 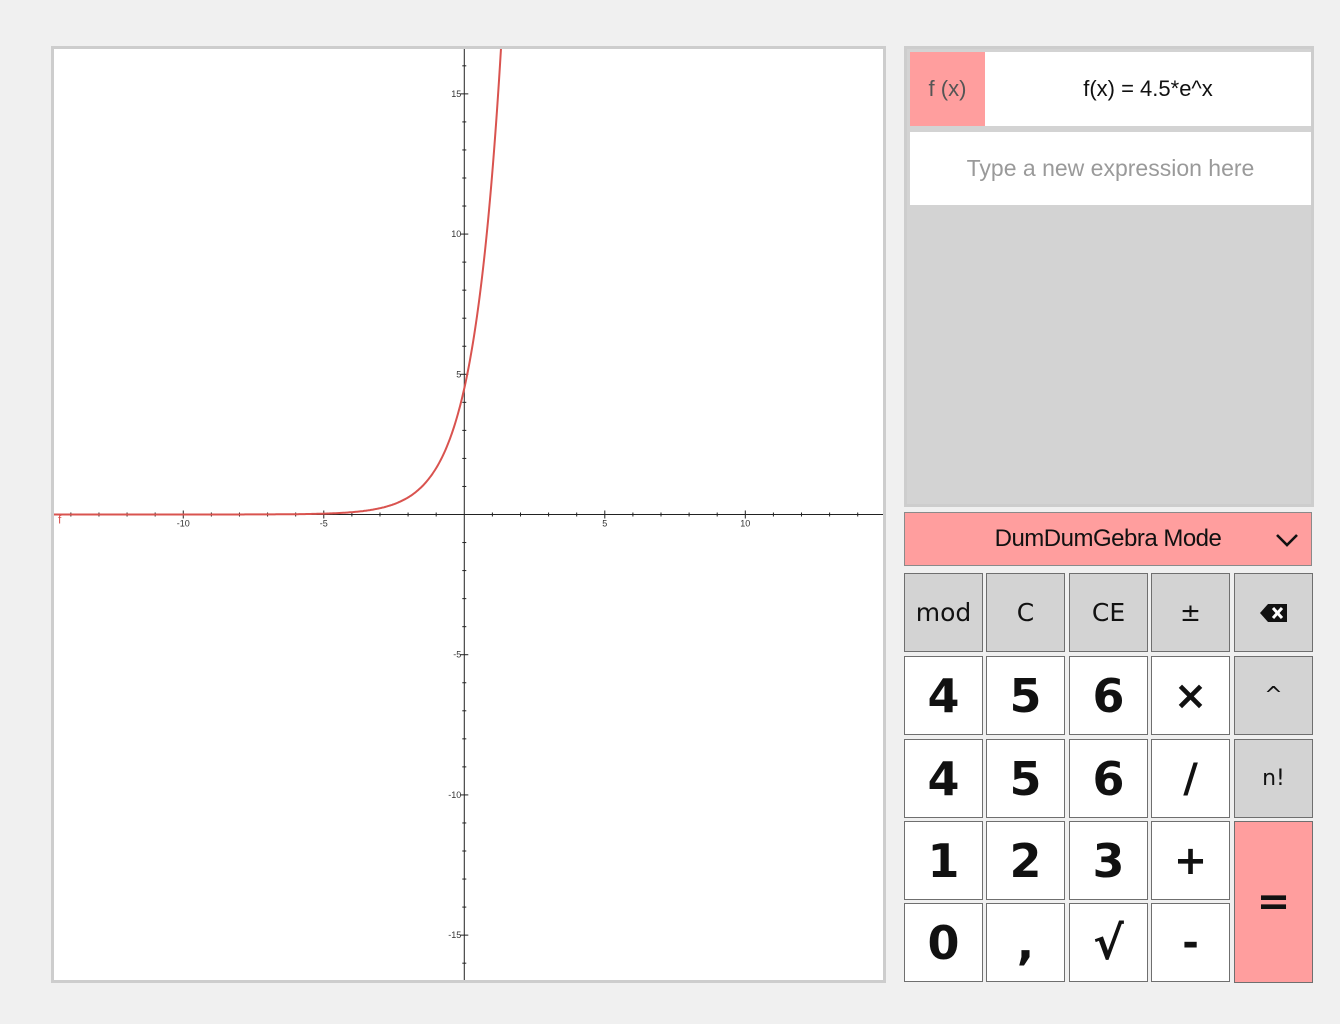 What do you see at coordinates (1273, 902) in the screenshot?
I see `equals-button: =` at bounding box center [1273, 902].